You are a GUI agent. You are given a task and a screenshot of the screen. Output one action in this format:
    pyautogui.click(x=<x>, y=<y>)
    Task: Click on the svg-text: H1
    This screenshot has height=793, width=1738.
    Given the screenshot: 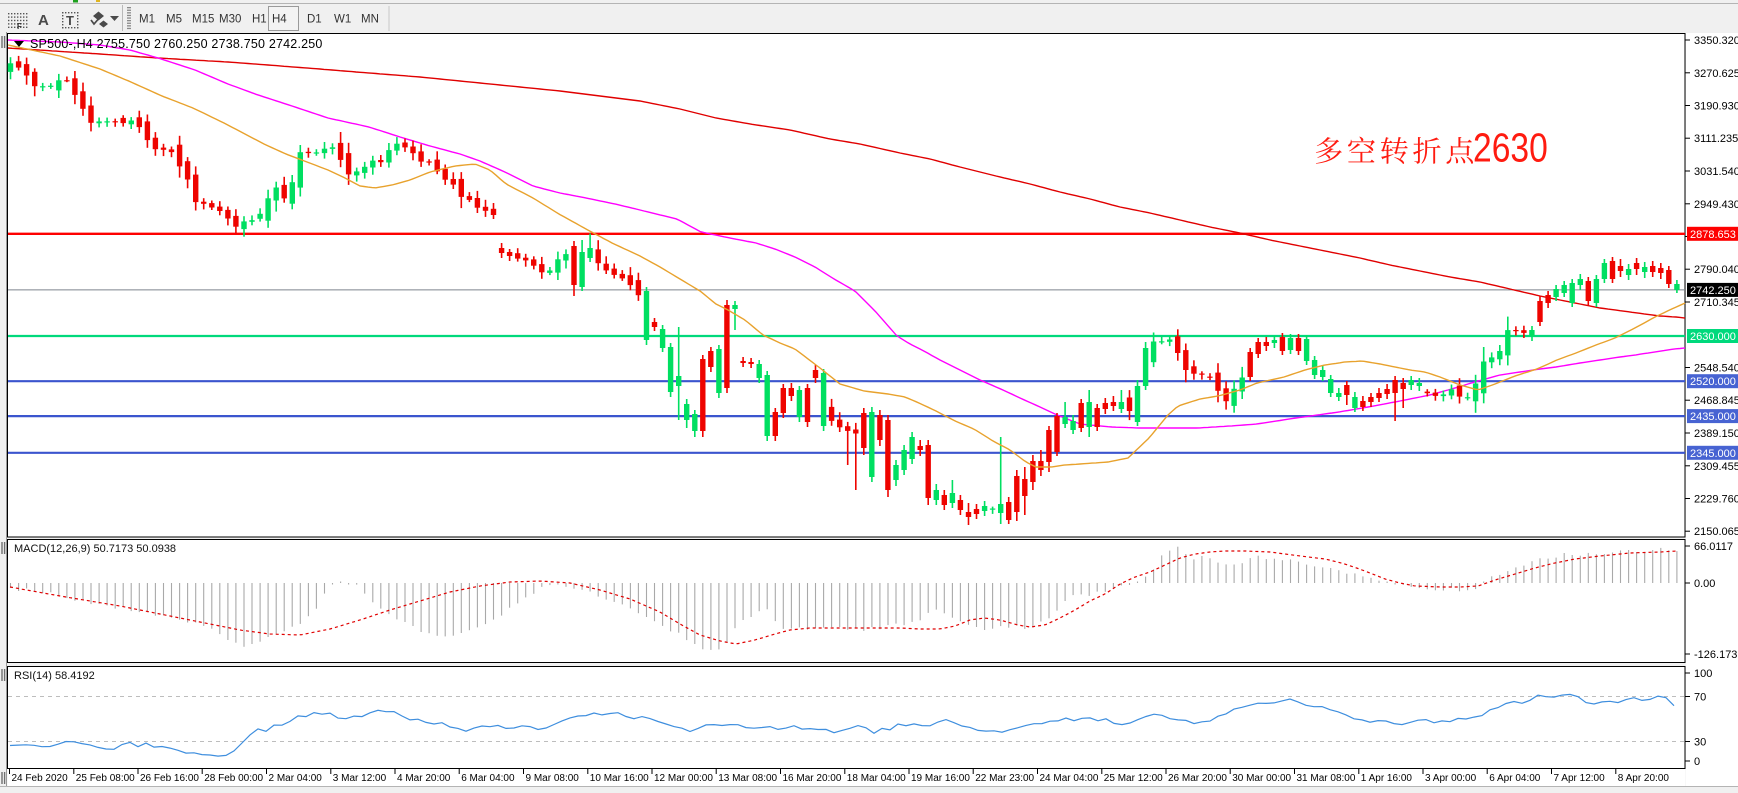 What is the action you would take?
    pyautogui.click(x=259, y=20)
    